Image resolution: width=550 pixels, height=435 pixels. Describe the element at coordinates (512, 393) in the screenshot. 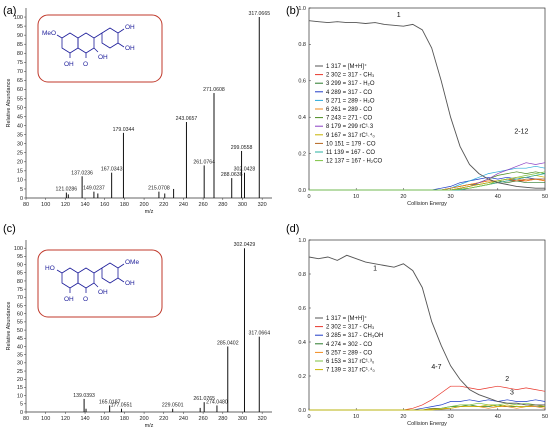

I see `annotation: 3` at that location.